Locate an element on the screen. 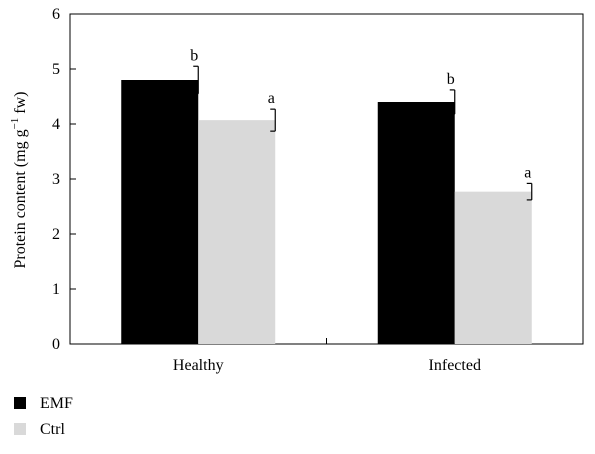 The width and height of the screenshot is (595, 454). x-category-label: Infected is located at coordinates (455, 365).